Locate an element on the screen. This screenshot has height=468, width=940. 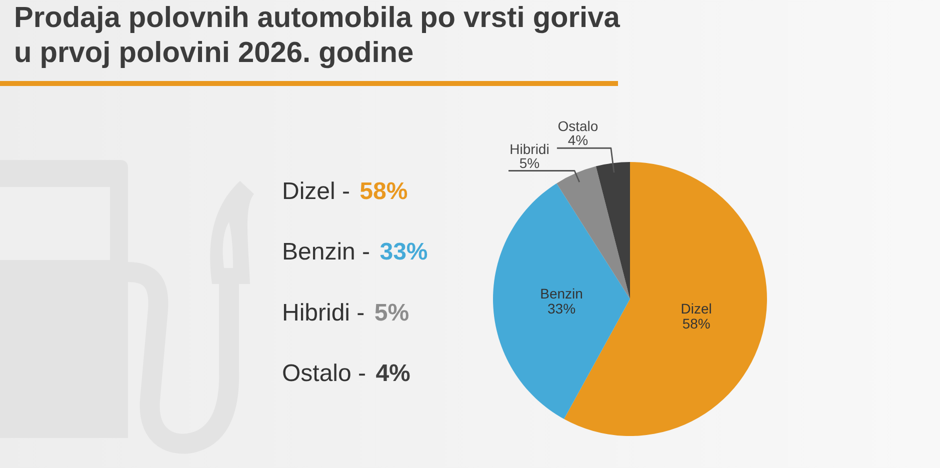
text: Ostalo - 4% is located at coordinates (346, 374).